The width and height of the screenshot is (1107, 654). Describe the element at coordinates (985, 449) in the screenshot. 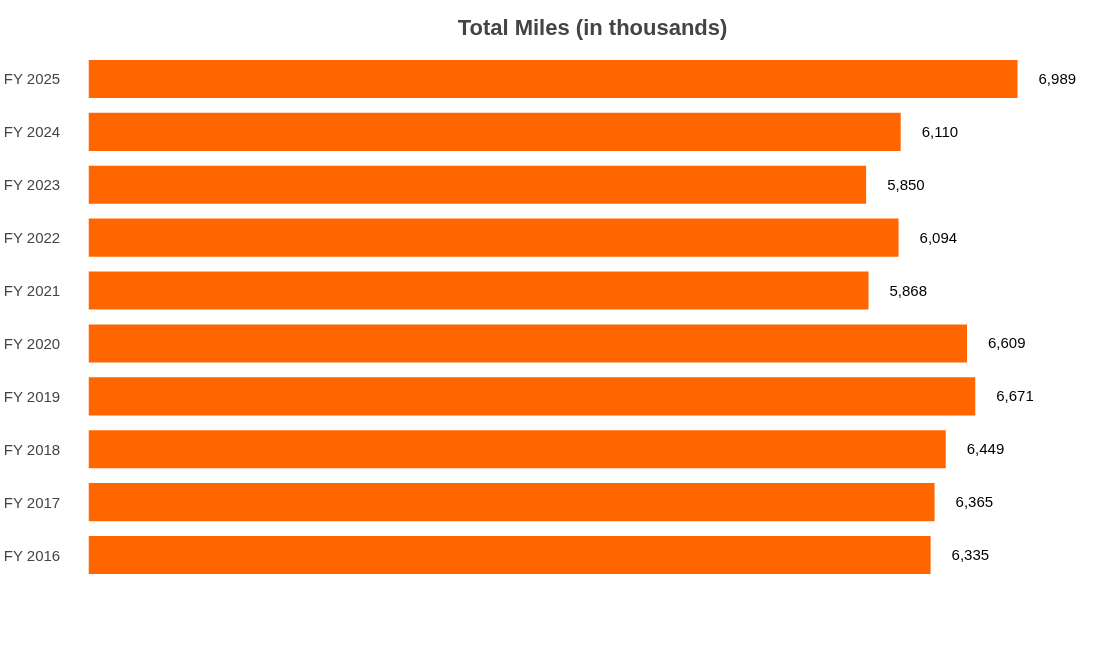

I see `data-label: 6,449` at that location.